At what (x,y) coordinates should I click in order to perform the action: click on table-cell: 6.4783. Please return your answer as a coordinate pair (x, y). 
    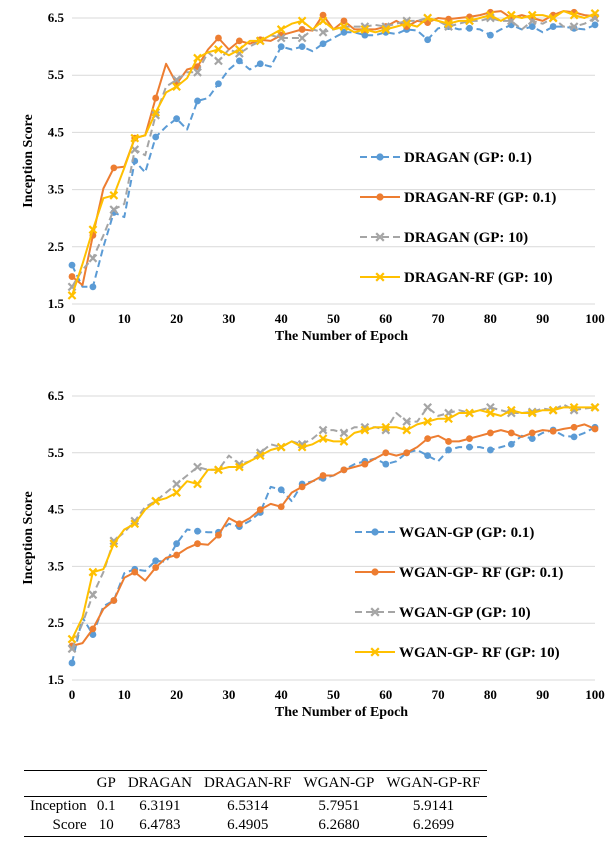
    Looking at the image, I should click on (160, 826).